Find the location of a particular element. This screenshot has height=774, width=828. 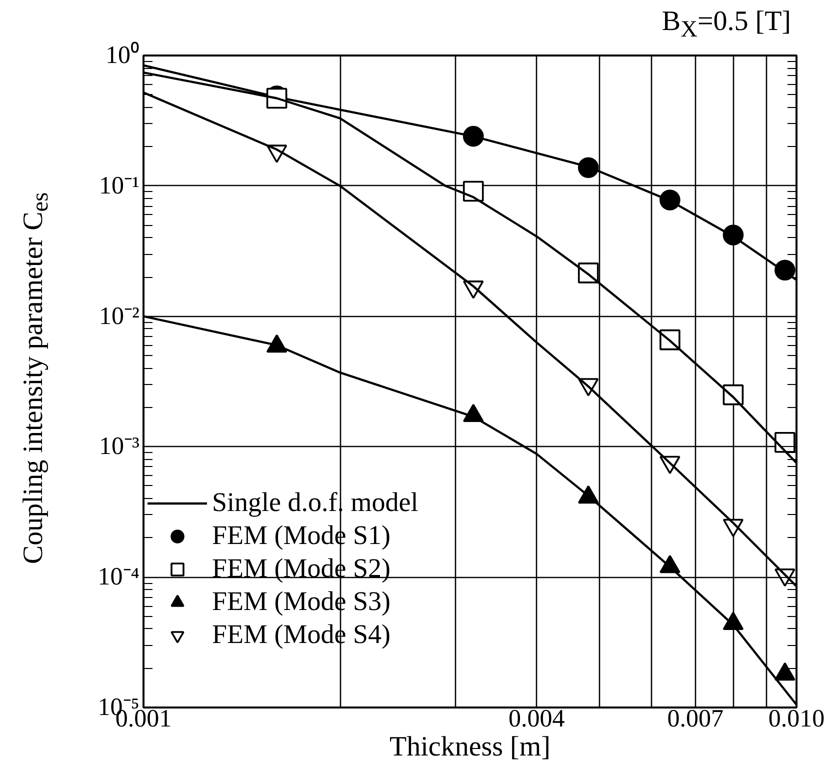

x-tick-label: 0.010 is located at coordinates (796, 719).